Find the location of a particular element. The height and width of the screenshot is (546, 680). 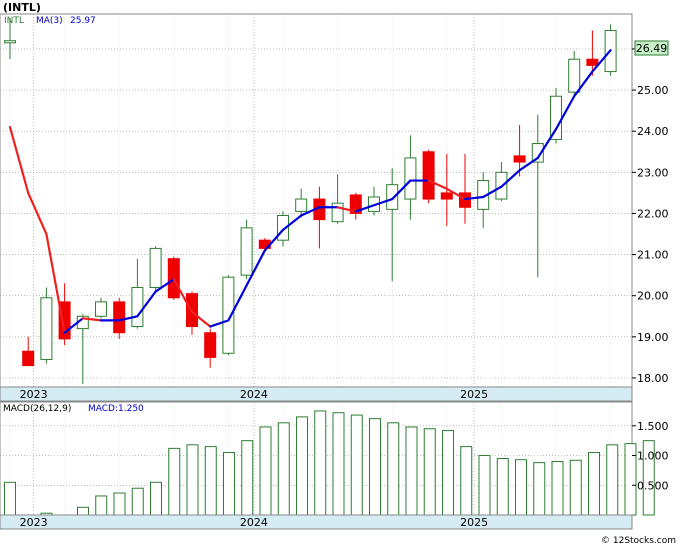

macd-value-label: MACD:1.250 is located at coordinates (116, 409).